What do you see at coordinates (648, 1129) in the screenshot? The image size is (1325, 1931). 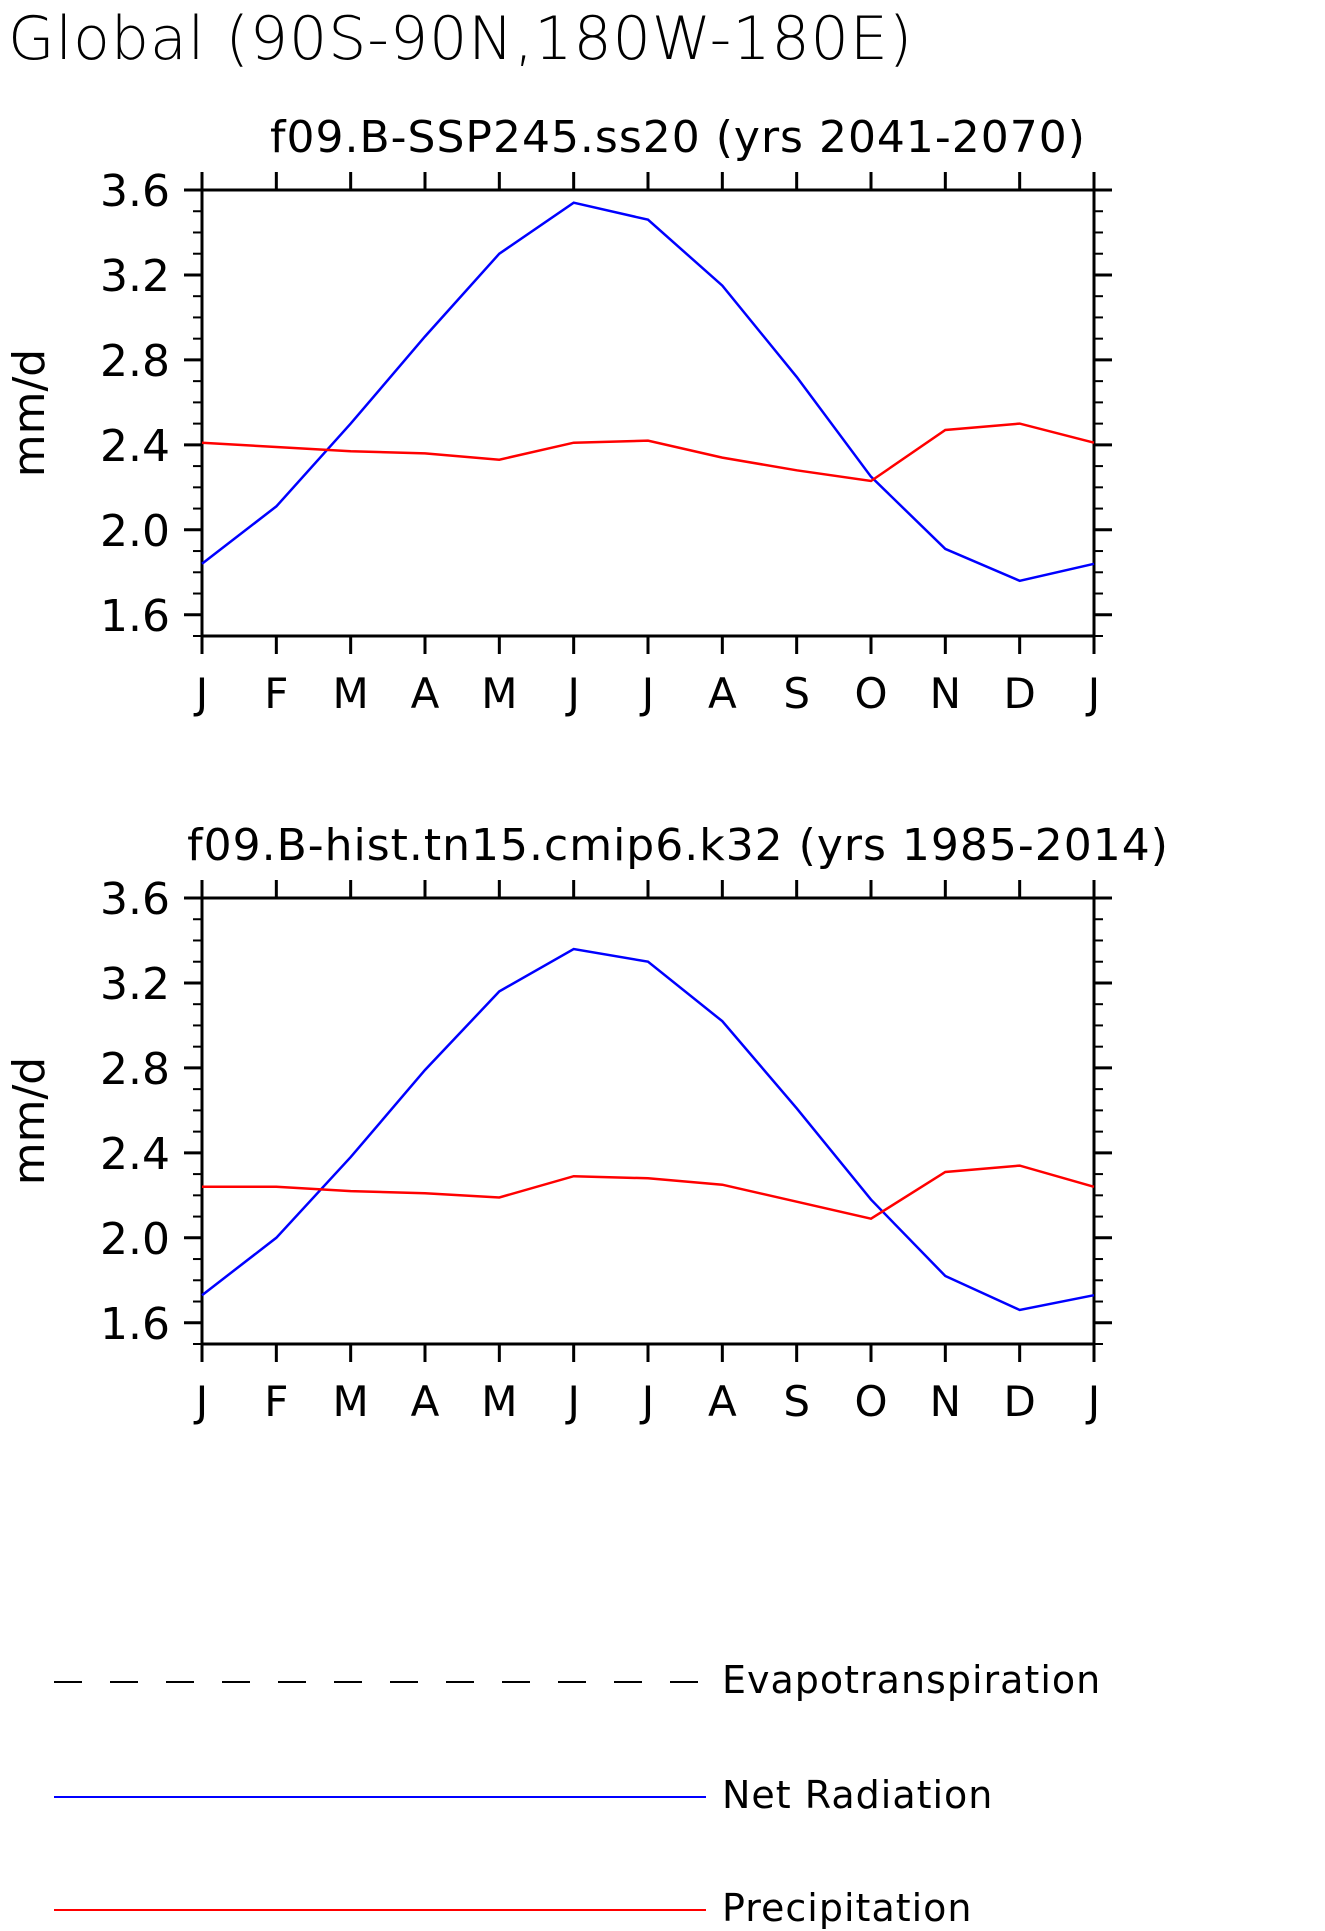 I see `chart2-series-net-radiation` at bounding box center [648, 1129].